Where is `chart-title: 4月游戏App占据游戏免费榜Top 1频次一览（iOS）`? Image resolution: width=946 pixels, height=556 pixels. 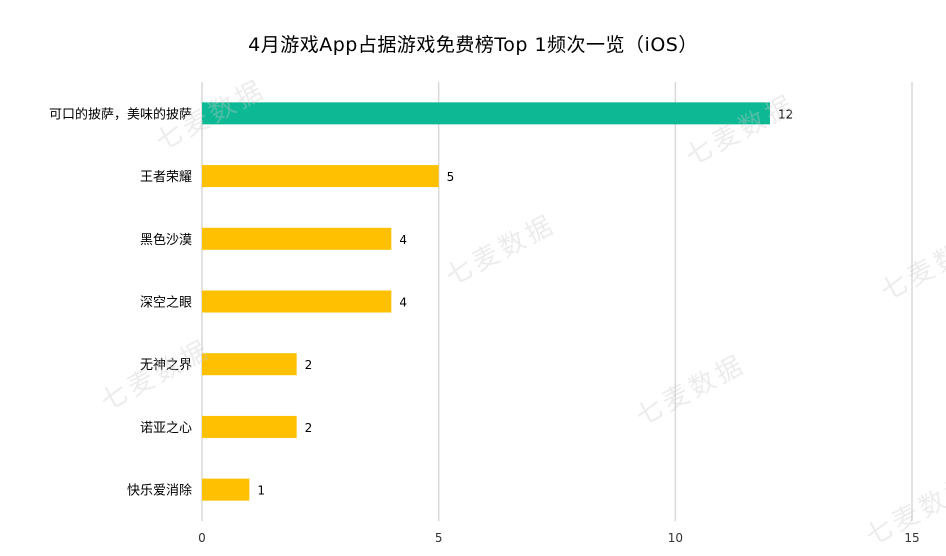
chart-title: 4月游戏App占据游戏免费榜Top 1频次一览（iOS） is located at coordinates (473, 45).